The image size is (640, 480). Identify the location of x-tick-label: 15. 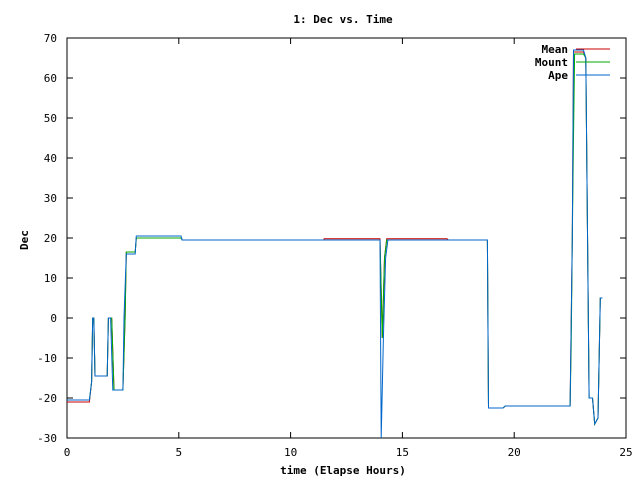
(402, 452).